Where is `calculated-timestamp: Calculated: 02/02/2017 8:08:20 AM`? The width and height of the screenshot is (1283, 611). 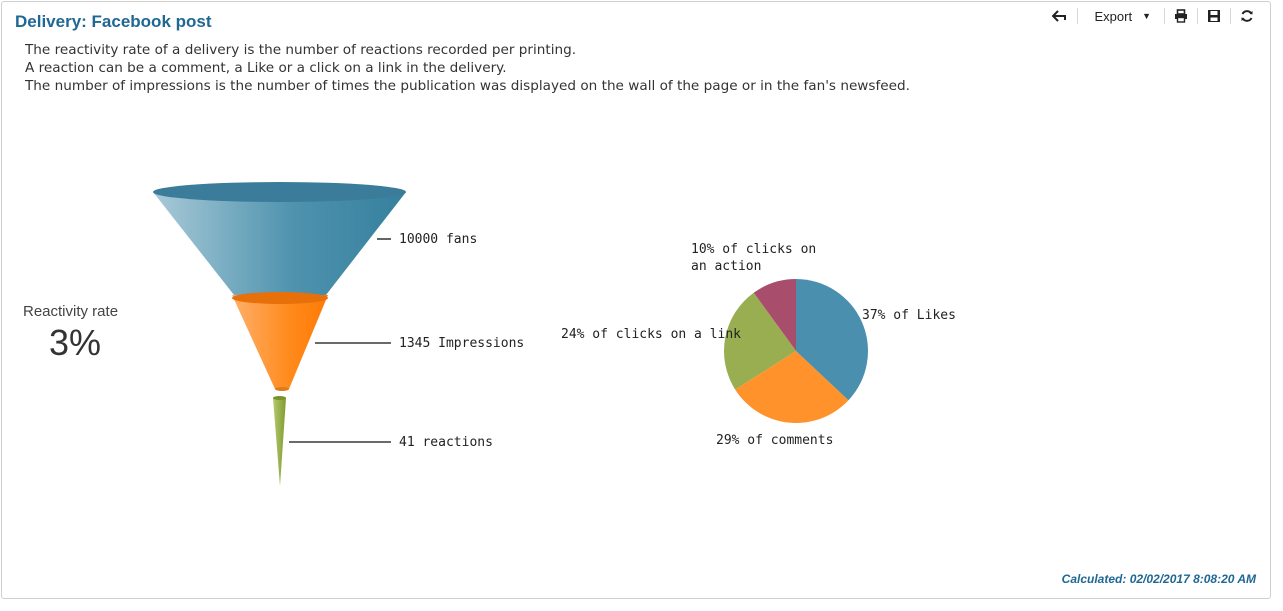
calculated-timestamp: Calculated: 02/02/2017 8:08:20 AM is located at coordinates (1158, 579).